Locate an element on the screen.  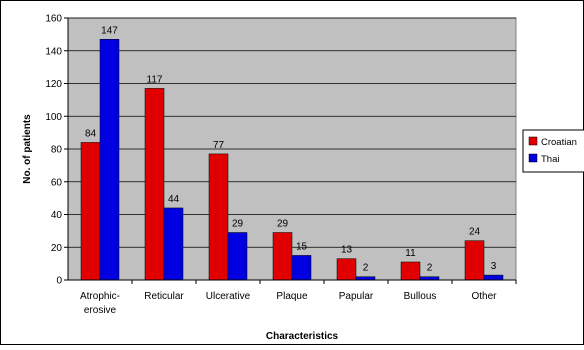
x-tick-label-line: Ulcerative is located at coordinates (228, 296).